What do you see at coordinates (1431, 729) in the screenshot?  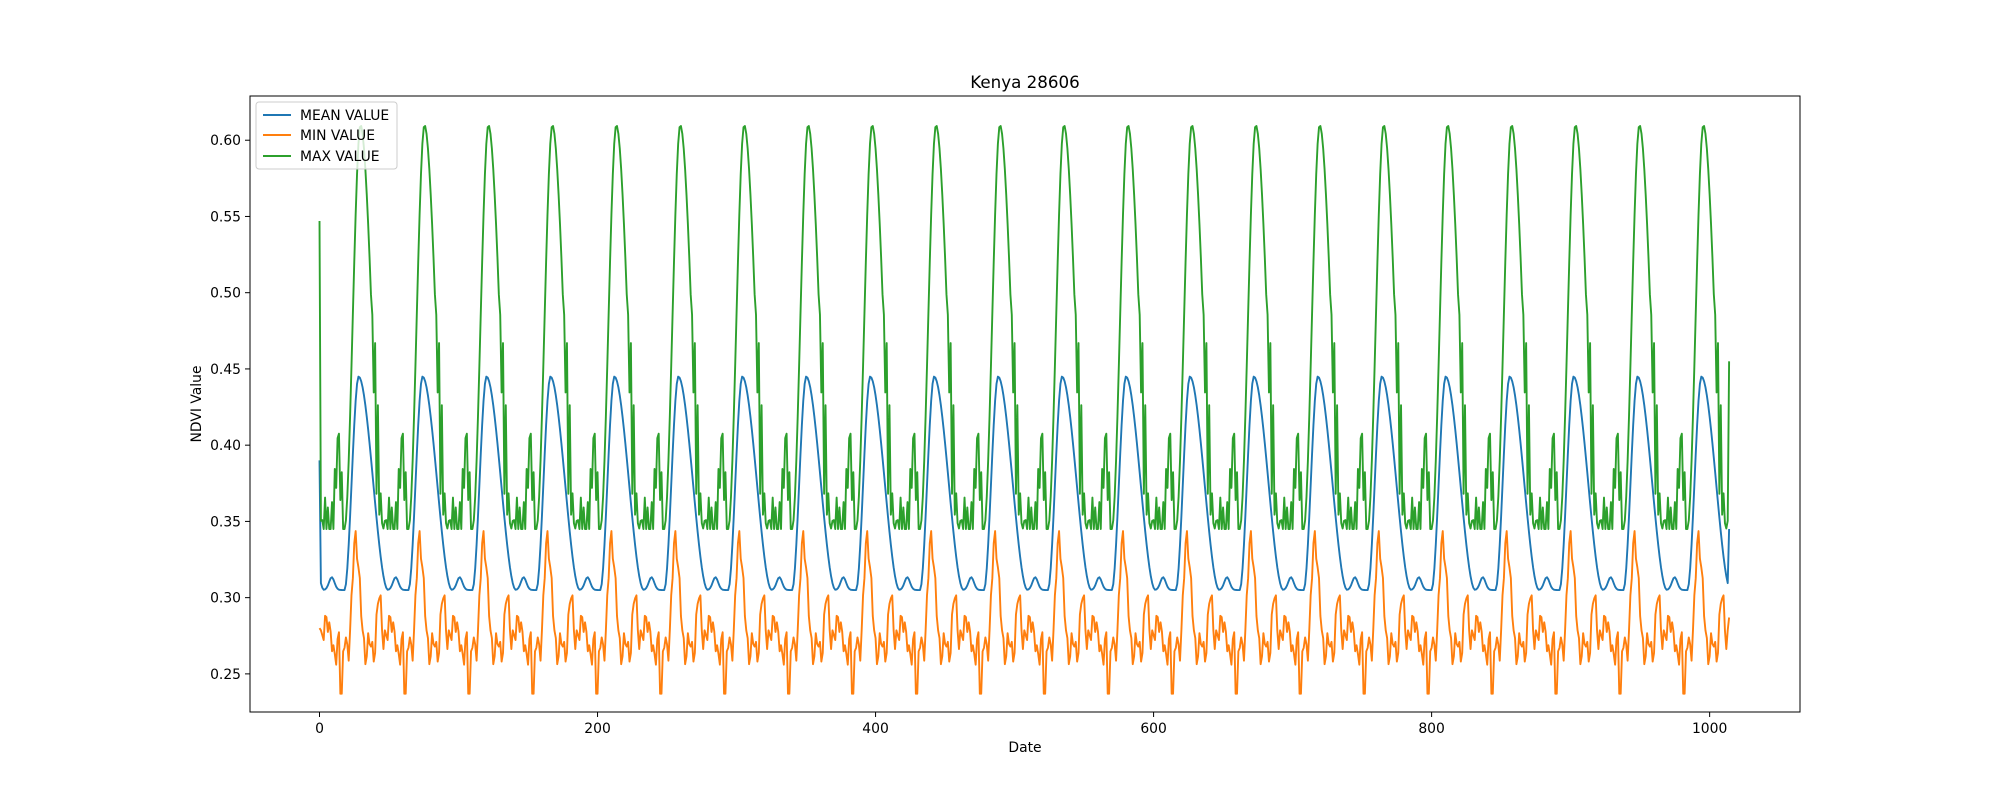 I see `x-tick-label: 800` at bounding box center [1431, 729].